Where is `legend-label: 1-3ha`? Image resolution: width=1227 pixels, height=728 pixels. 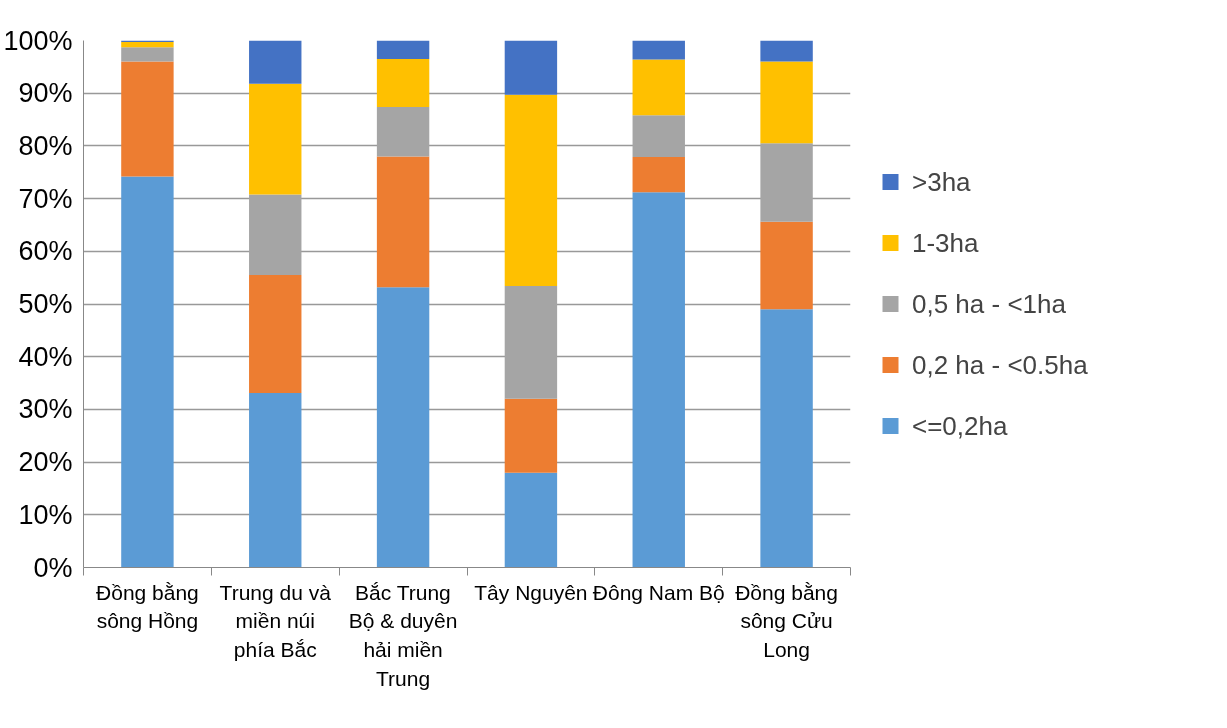 legend-label: 1-3ha is located at coordinates (945, 242).